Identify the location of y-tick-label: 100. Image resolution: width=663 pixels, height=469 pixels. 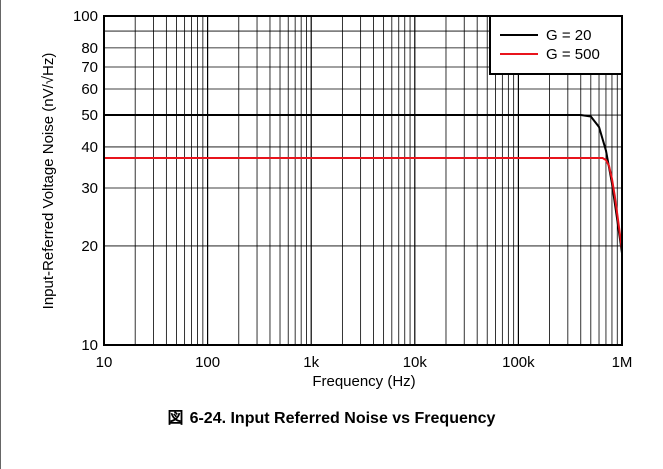
(85, 16).